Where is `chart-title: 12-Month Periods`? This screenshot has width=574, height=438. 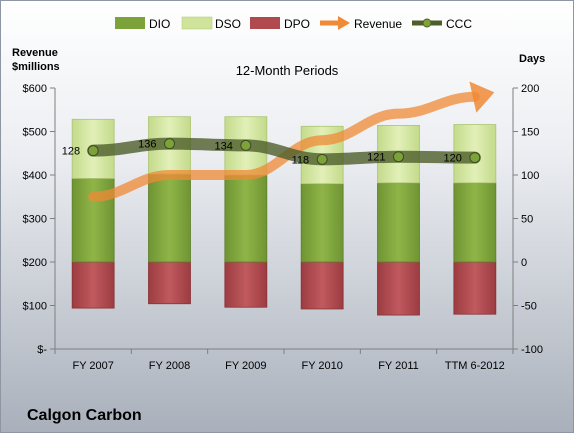
chart-title: 12-Month Periods is located at coordinates (287, 70).